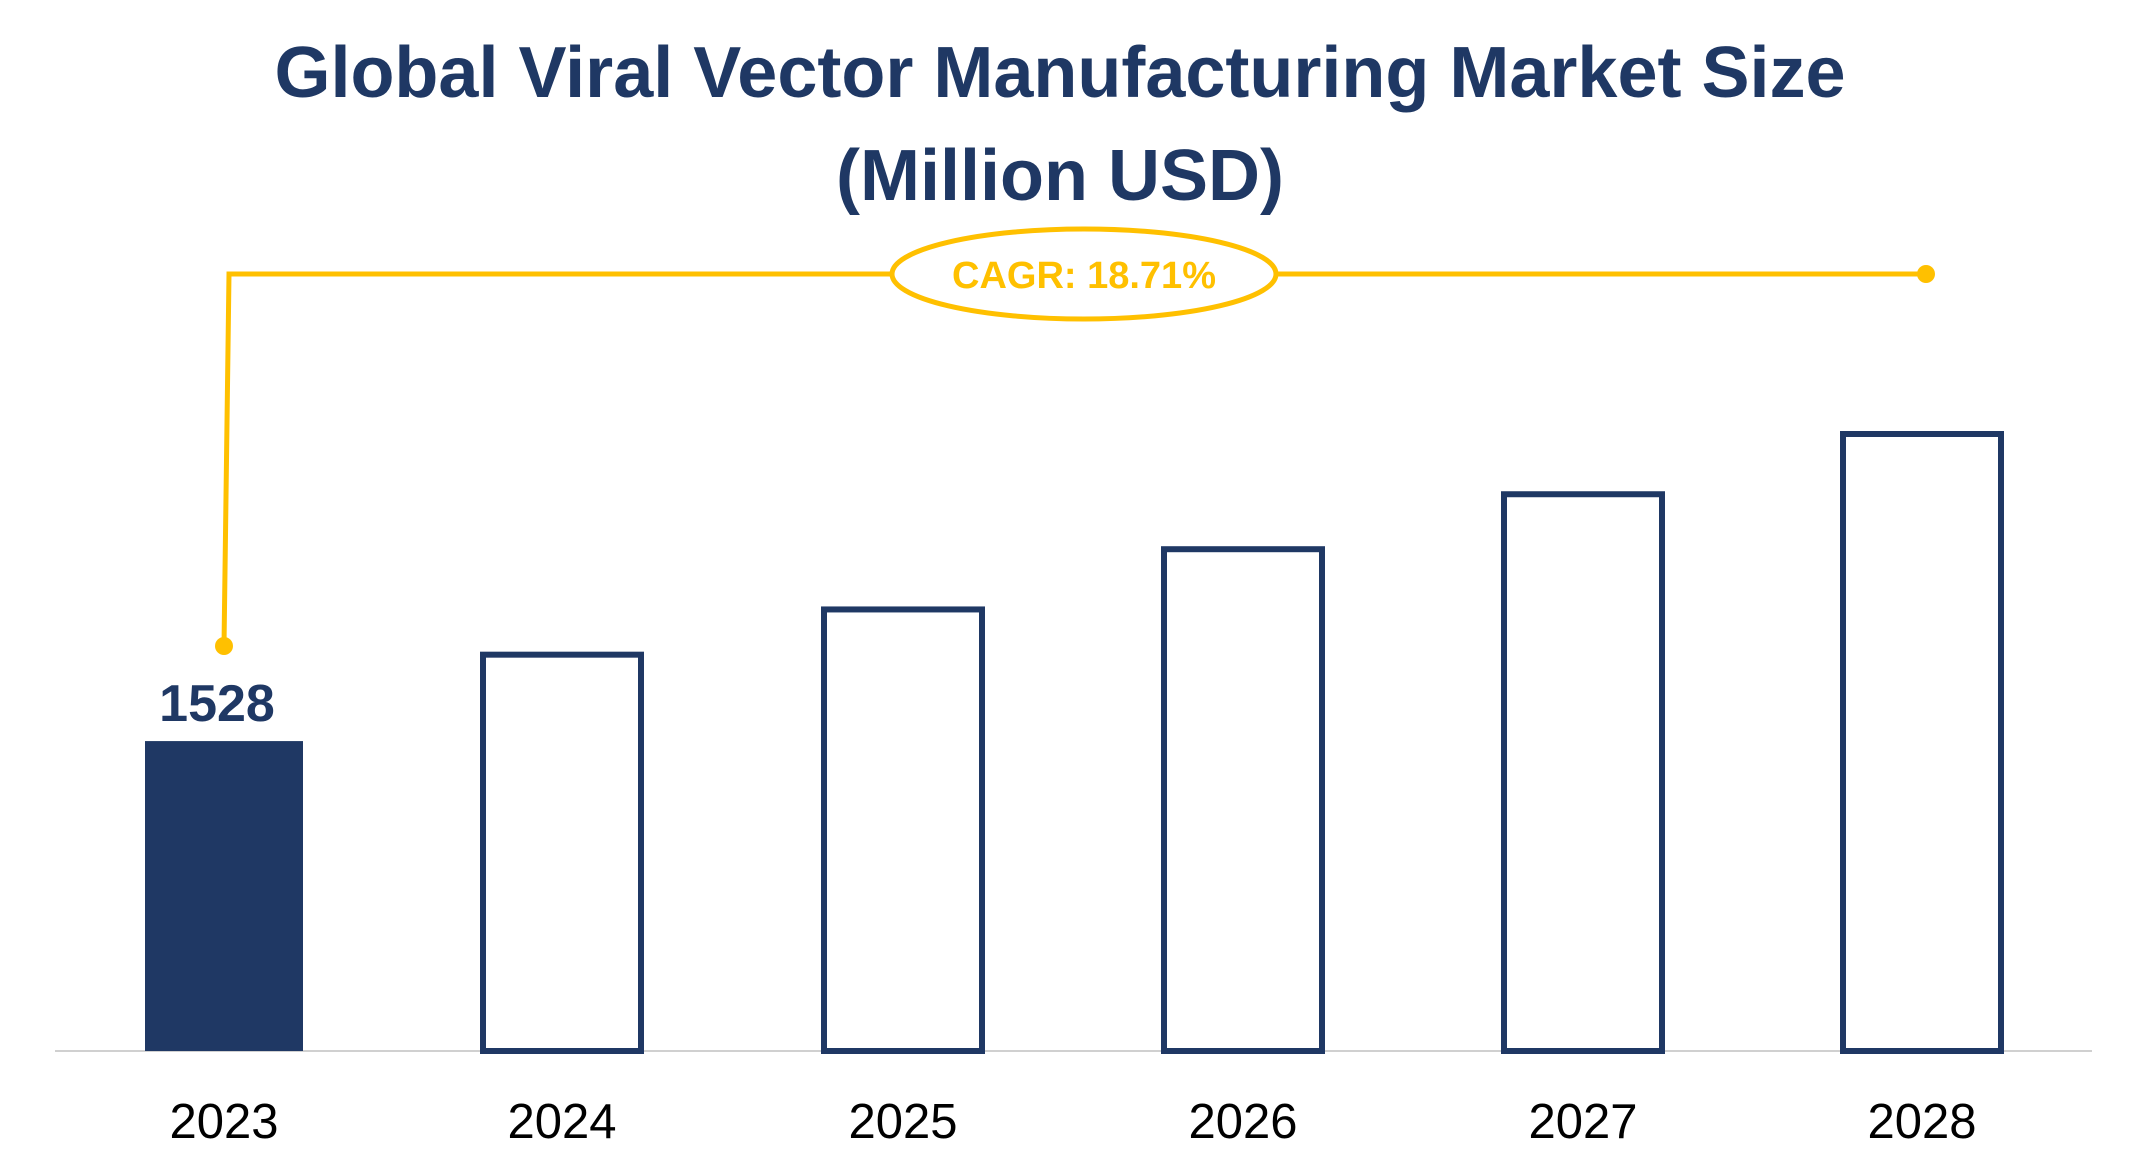 The height and width of the screenshot is (1149, 2151). Describe the element at coordinates (902, 1122) in the screenshot. I see `x-tick-label: 2025` at that location.